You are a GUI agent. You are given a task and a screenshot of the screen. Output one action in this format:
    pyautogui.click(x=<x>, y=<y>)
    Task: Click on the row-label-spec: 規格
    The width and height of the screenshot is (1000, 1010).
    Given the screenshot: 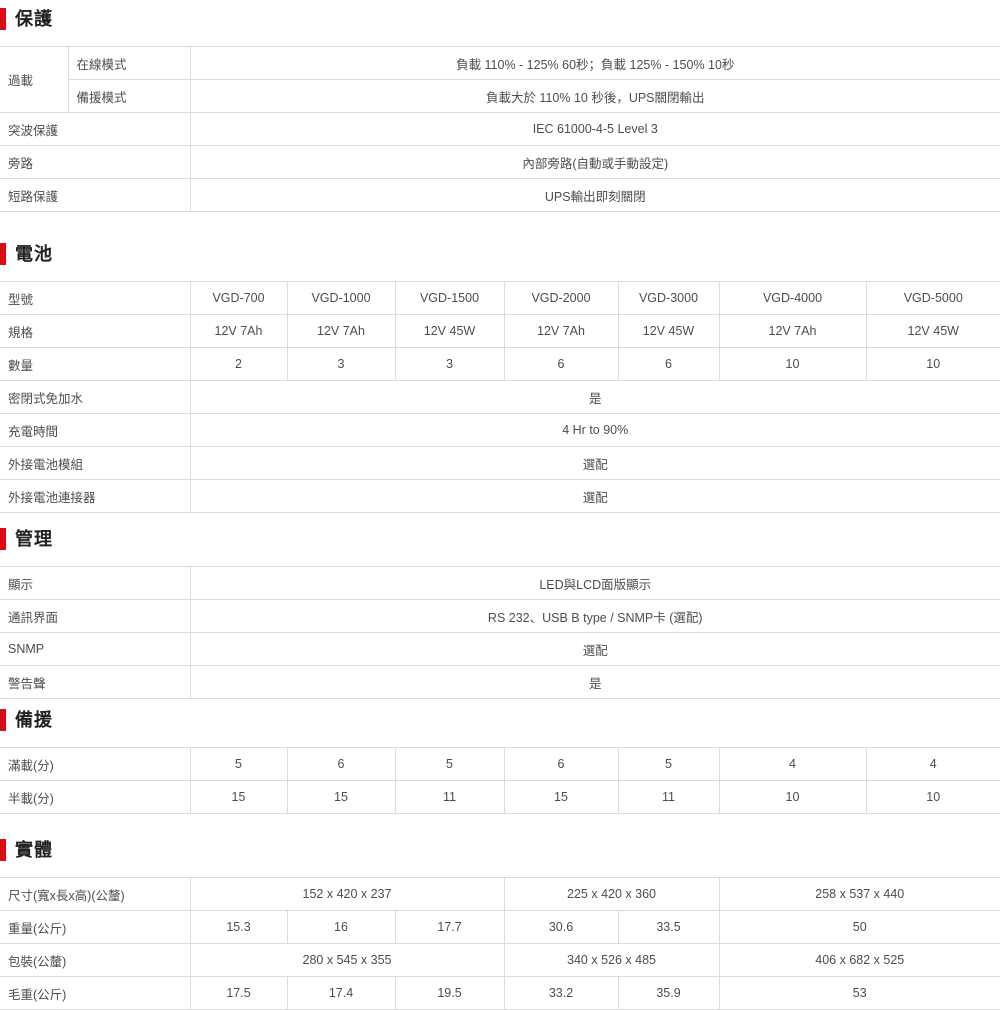 What is the action you would take?
    pyautogui.click(x=95, y=331)
    